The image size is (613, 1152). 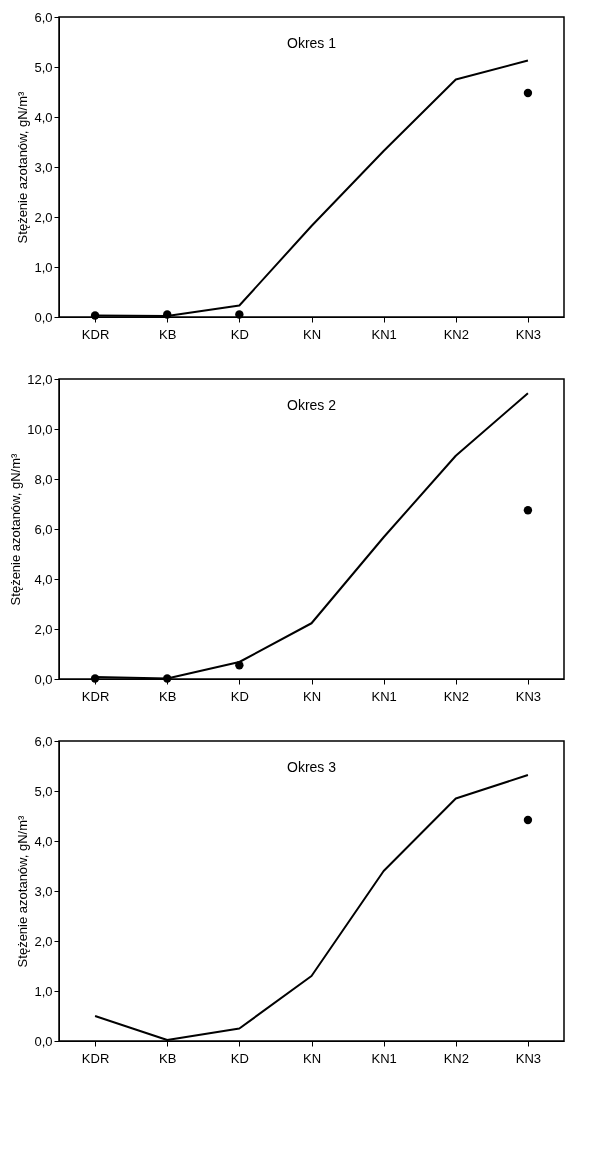 What do you see at coordinates (311, 767) in the screenshot?
I see `text: Okres 3` at bounding box center [311, 767].